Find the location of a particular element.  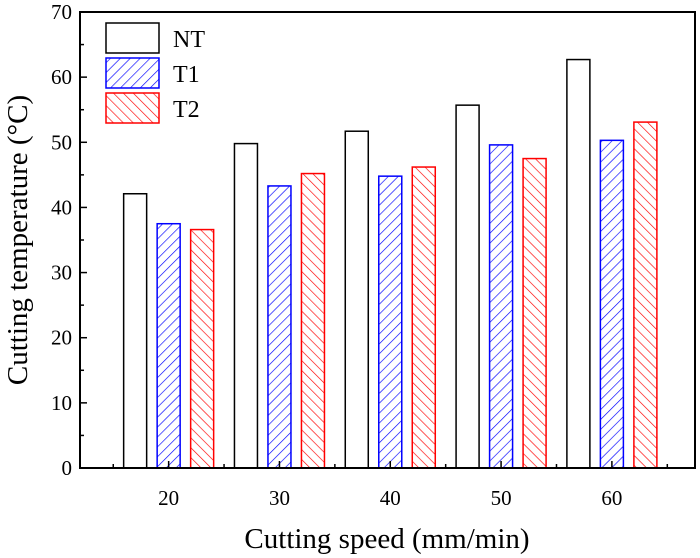

x-tick-label: 50 is located at coordinates (501, 498).